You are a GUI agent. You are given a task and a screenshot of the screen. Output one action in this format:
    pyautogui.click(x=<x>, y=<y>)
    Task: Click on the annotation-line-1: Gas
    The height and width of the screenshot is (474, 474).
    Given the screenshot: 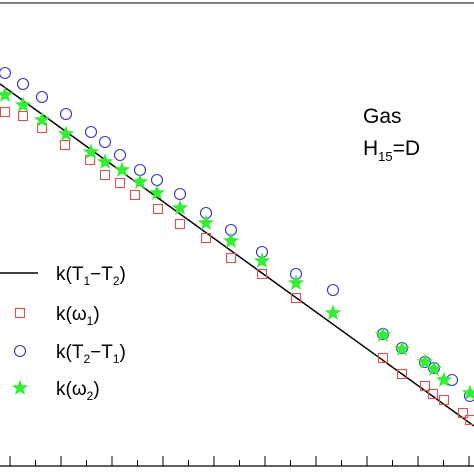 What is the action you would take?
    pyautogui.click(x=382, y=116)
    